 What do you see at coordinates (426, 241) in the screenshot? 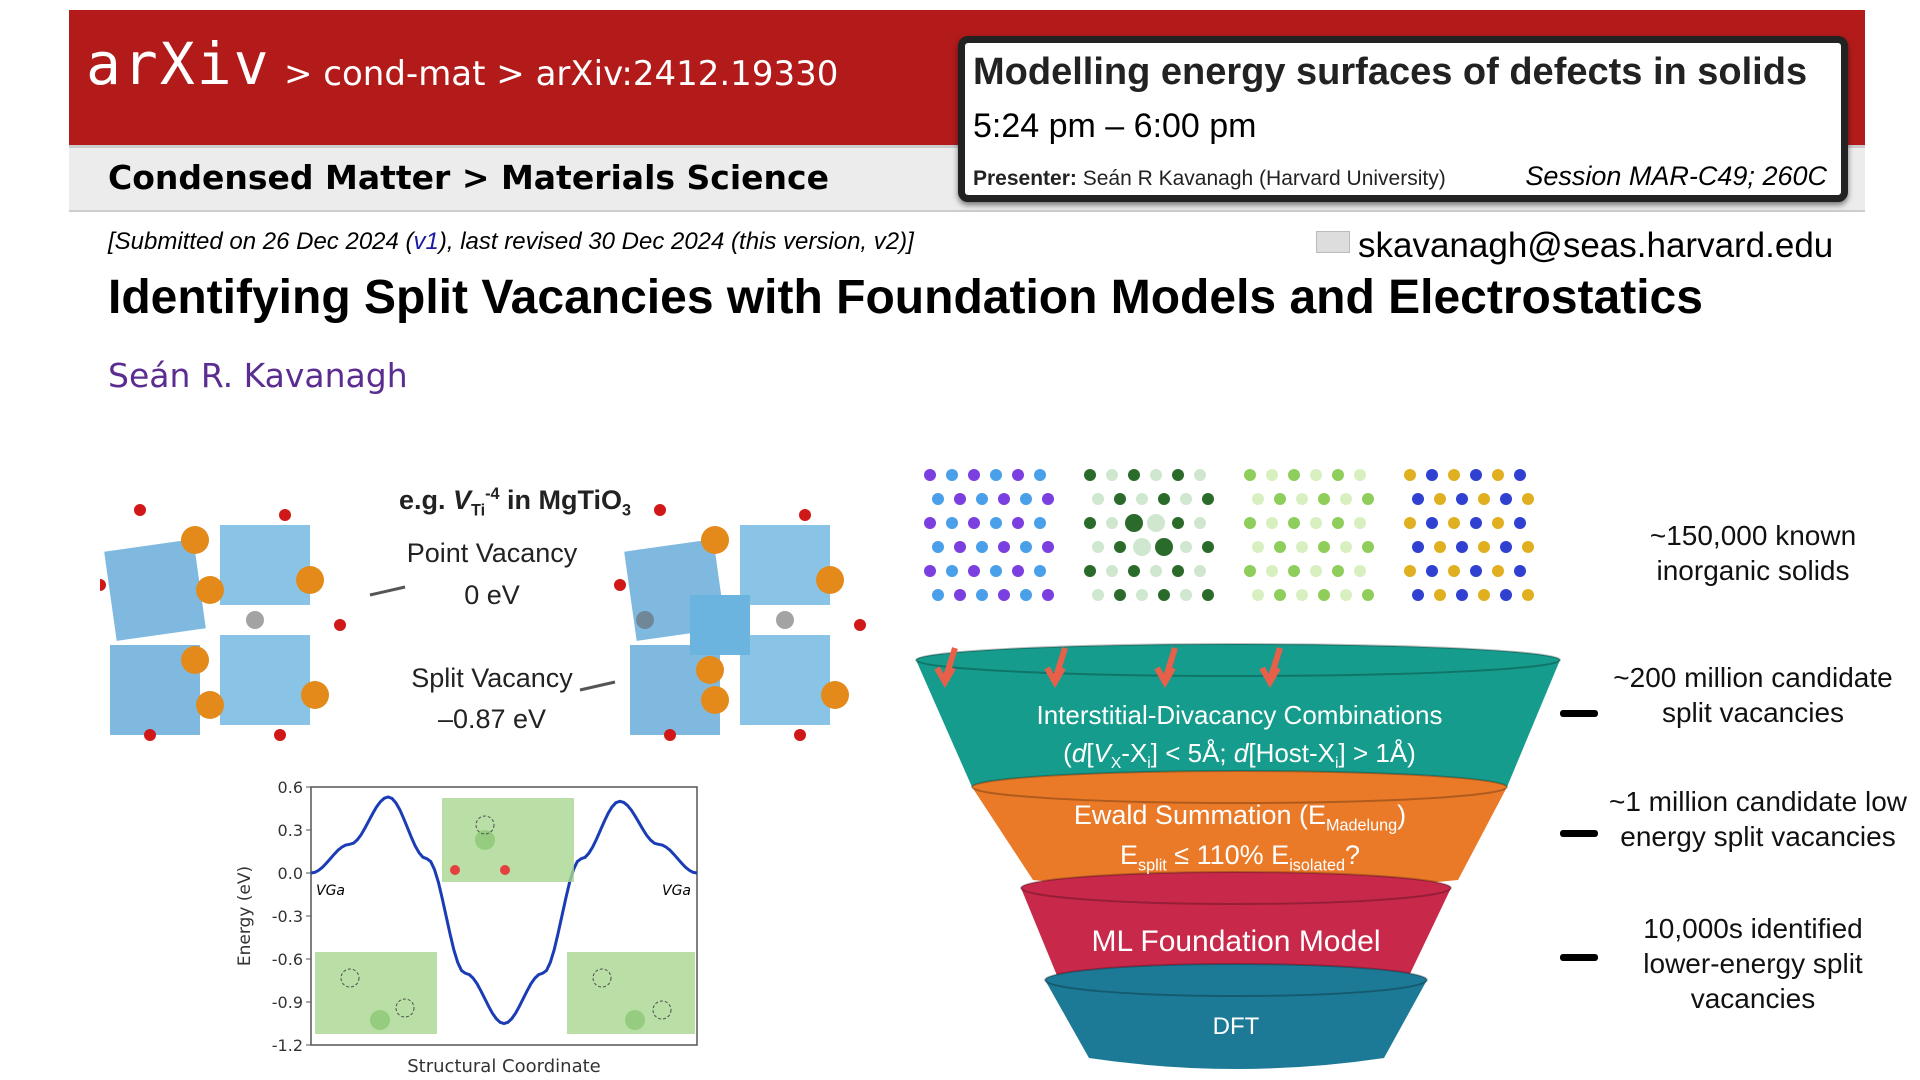
I see `v1-link: v1` at bounding box center [426, 241].